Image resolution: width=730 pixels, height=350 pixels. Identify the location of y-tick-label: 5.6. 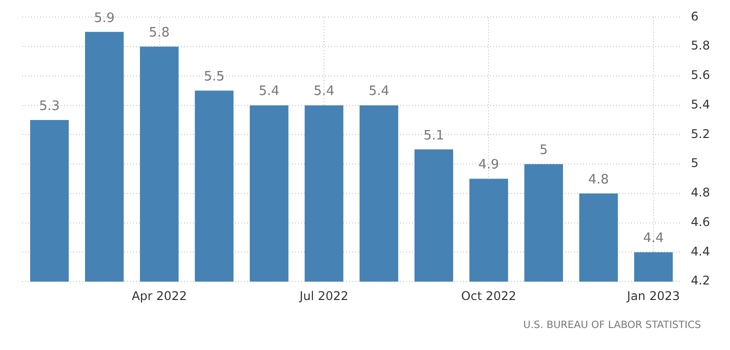
(700, 75).